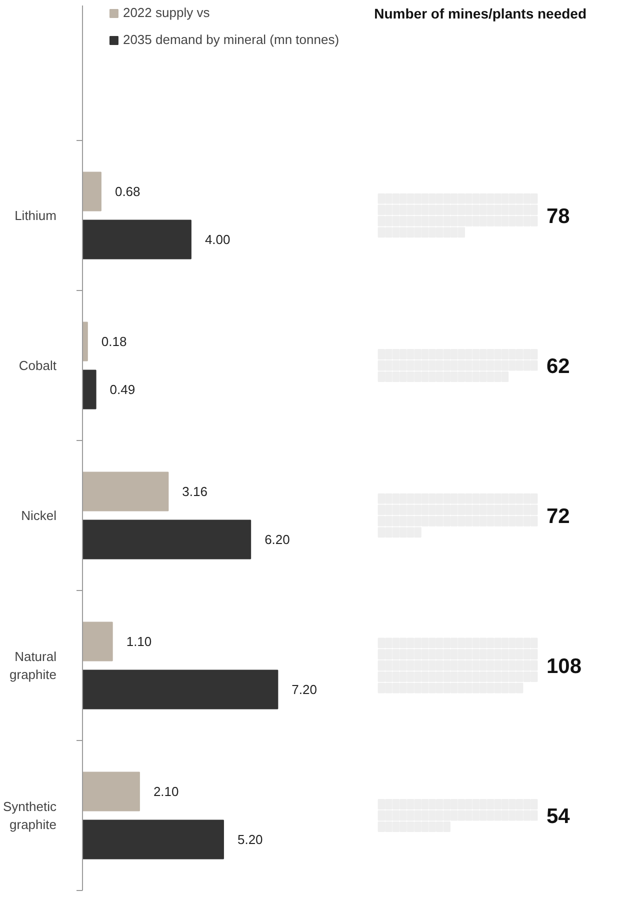  I want to click on data-label: 78, so click(558, 216).